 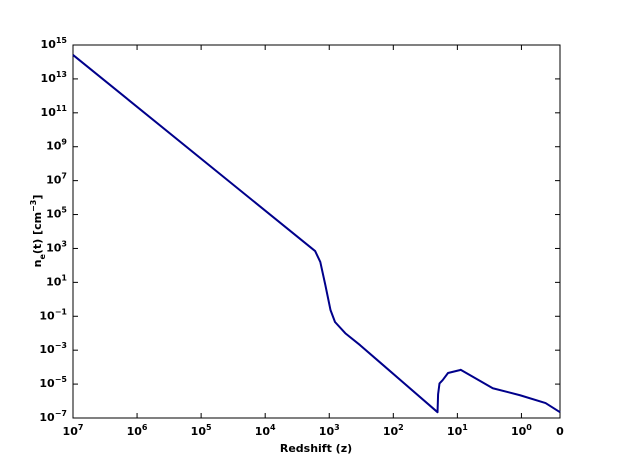 What do you see at coordinates (73, 430) in the screenshot?
I see `x-tick-label: 107` at bounding box center [73, 430].